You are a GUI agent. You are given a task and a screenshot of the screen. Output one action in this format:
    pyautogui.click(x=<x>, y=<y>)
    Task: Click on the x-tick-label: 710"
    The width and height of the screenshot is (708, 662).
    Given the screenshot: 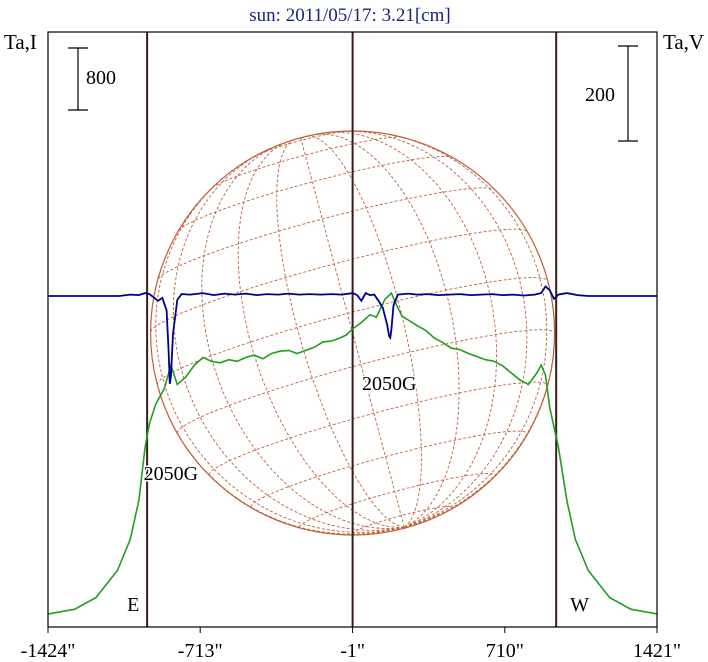 What is the action you would take?
    pyautogui.click(x=505, y=651)
    